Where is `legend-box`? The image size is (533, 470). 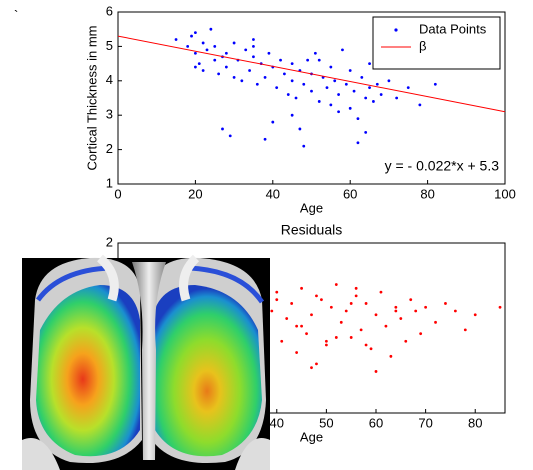
legend-box is located at coordinates (436, 43).